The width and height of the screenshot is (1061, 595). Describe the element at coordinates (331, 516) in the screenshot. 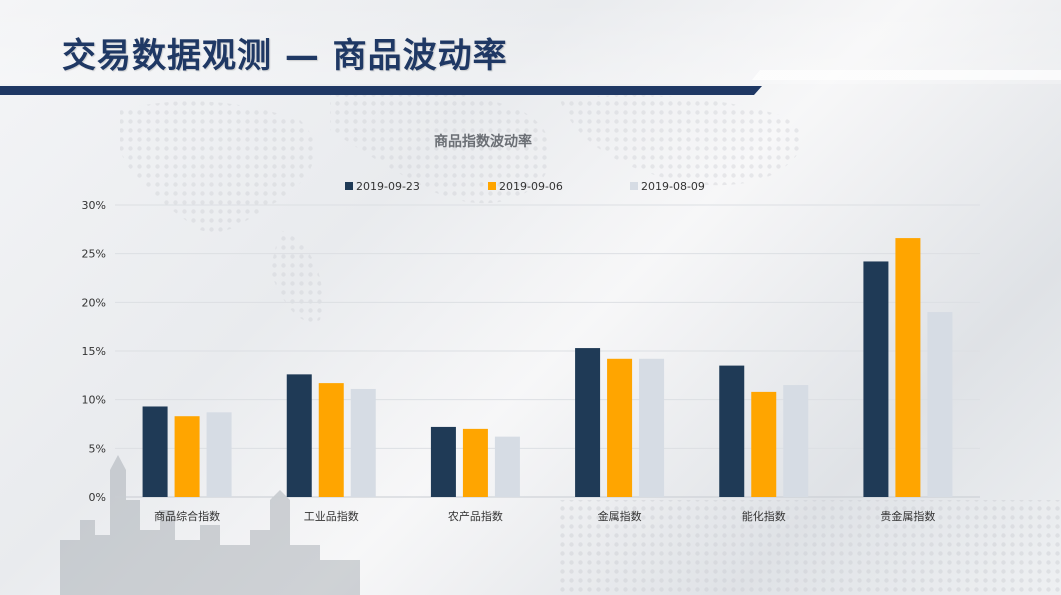

I see `x-tick-label: 工业品指数` at that location.